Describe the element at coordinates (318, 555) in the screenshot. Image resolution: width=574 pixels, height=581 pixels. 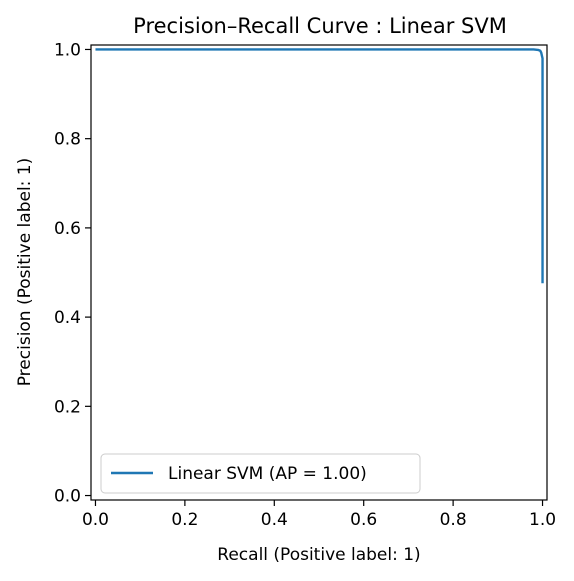
I see `x-axis-label: Recall (Positive label: 1)` at that location.